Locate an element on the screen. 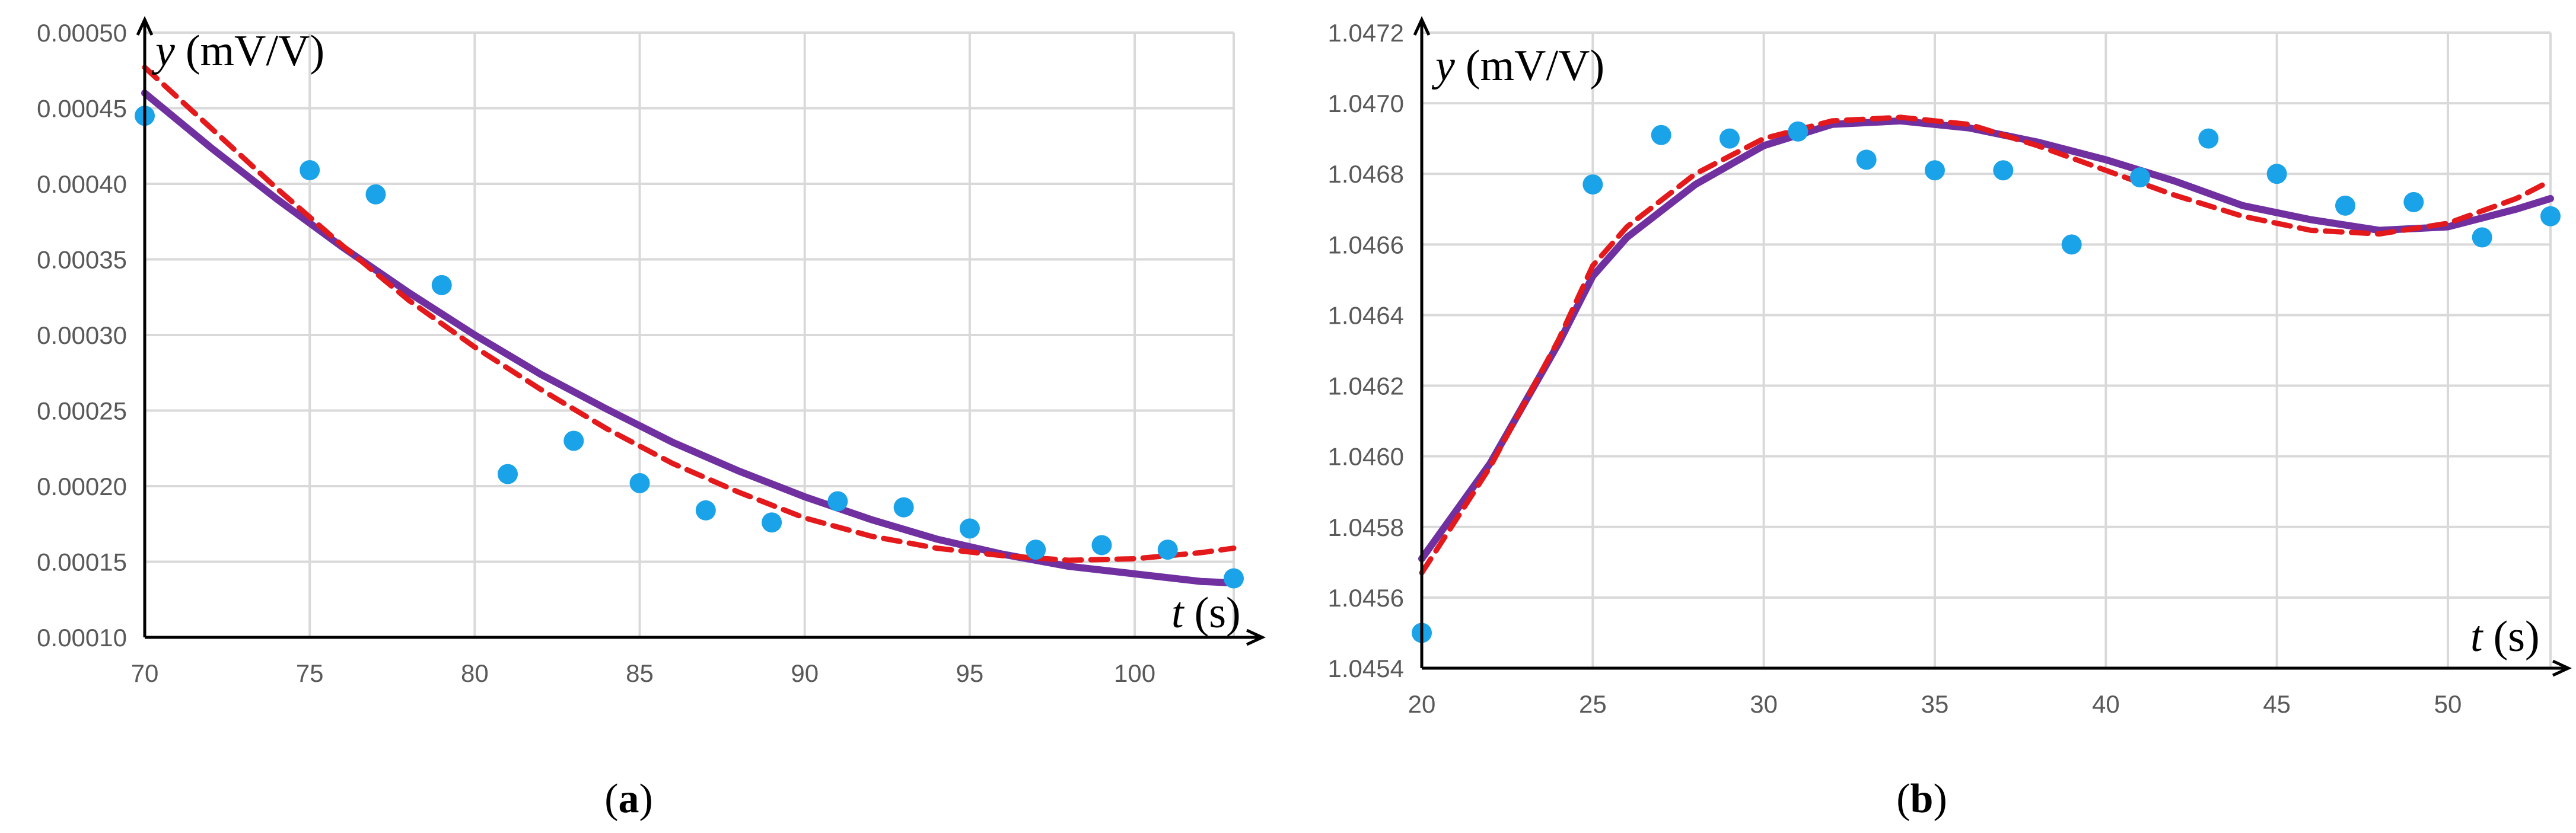 The image size is (2576, 833). panel-a-y-axis-label: y (mV/V) is located at coordinates (237, 51).